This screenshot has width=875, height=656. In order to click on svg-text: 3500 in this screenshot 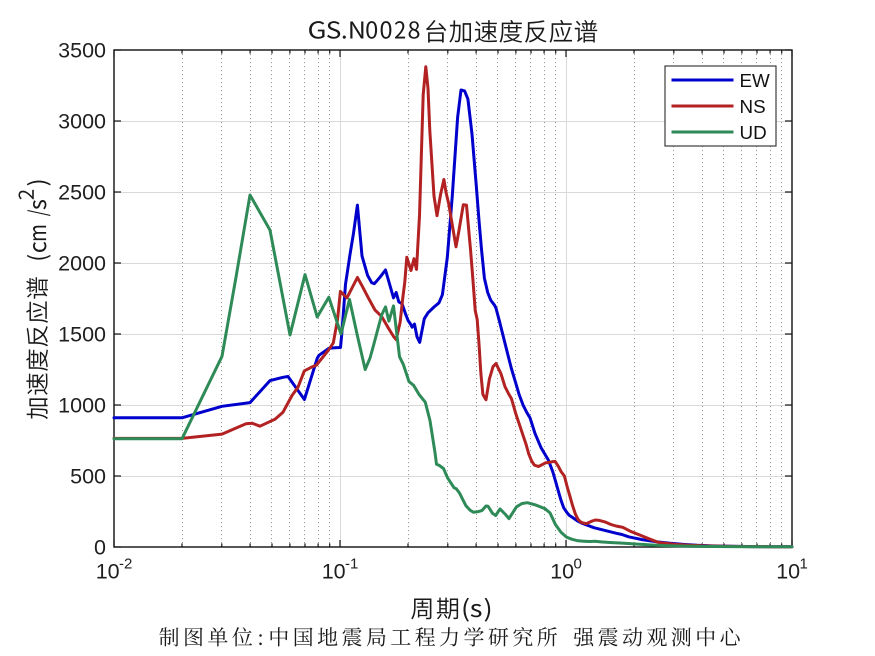, I will do `click(82, 51)`.